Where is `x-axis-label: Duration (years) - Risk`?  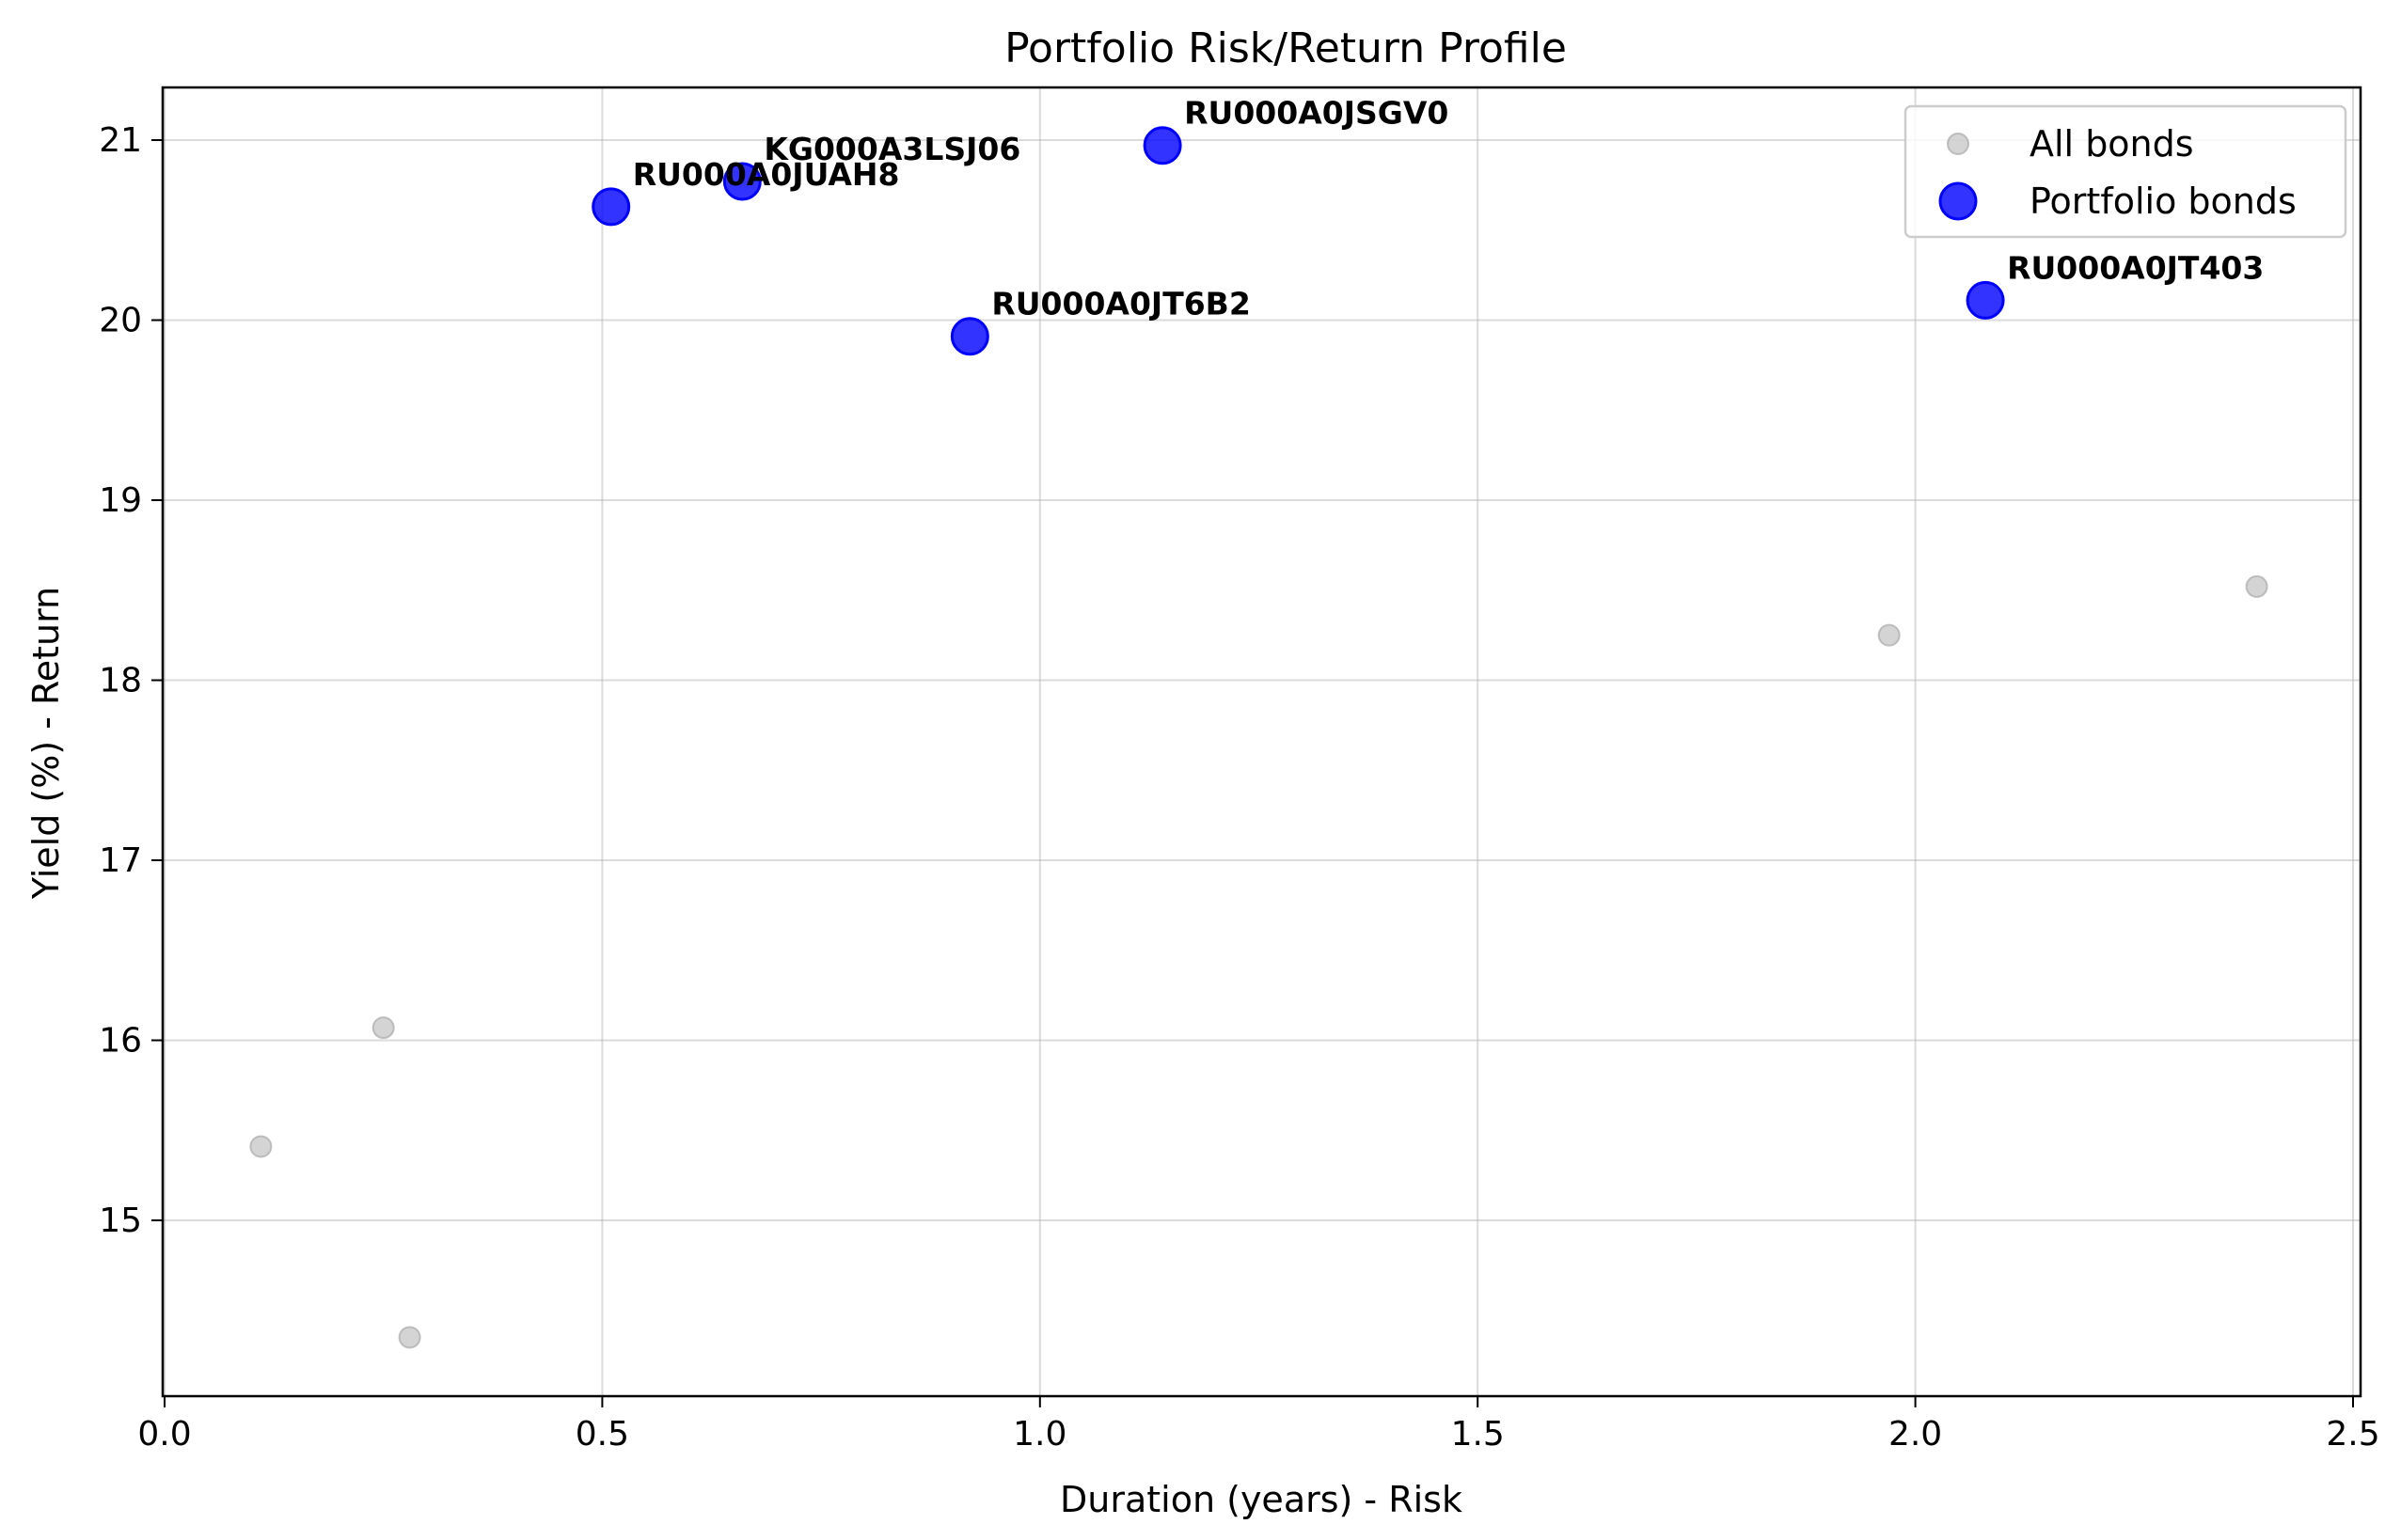 x-axis-label: Duration (years) - Risk is located at coordinates (1261, 1499).